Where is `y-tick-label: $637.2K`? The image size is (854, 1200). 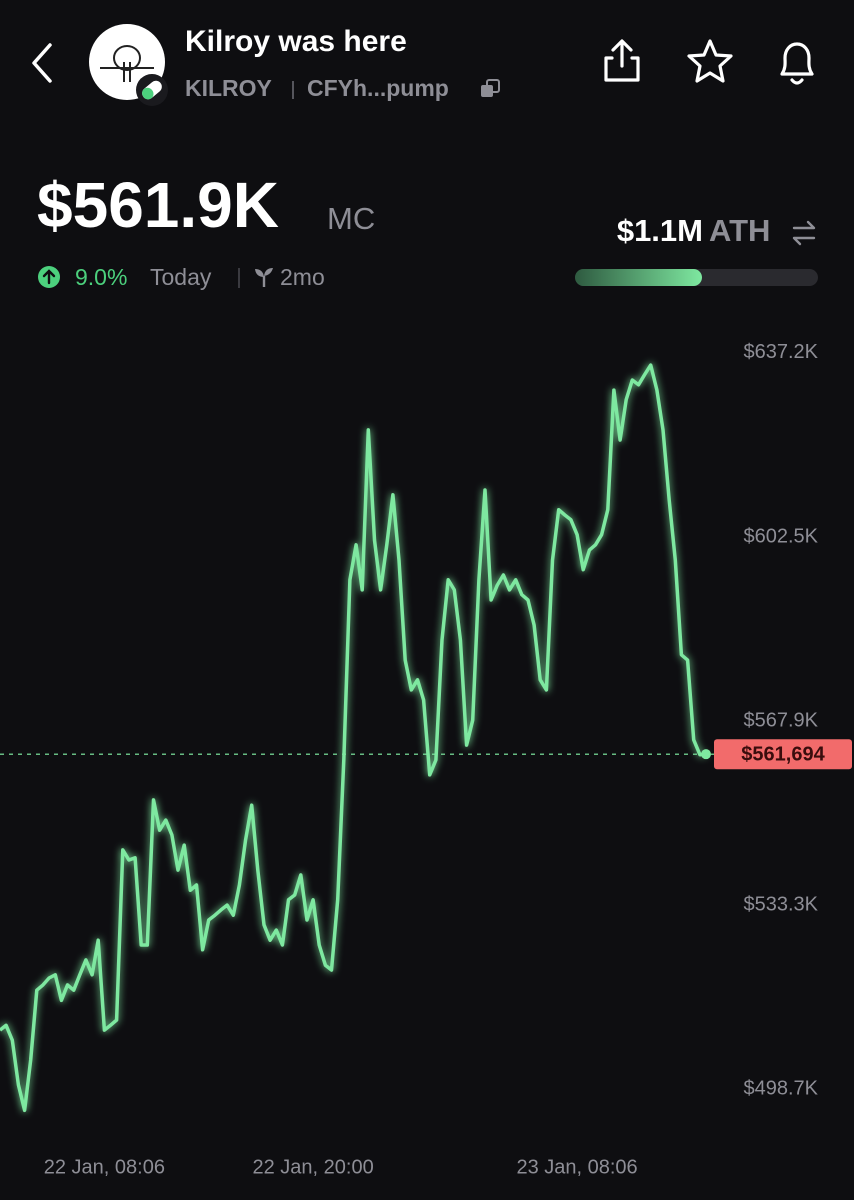
y-tick-label: $637.2K is located at coordinates (780, 352).